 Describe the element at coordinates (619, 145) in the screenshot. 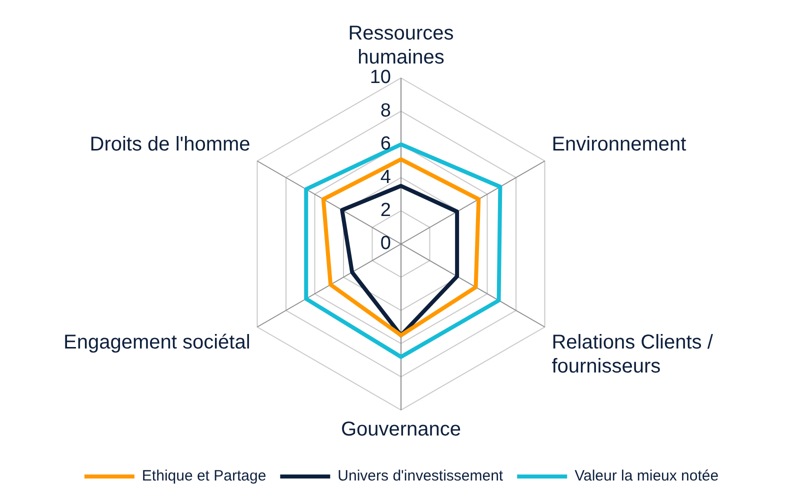

I see `spoke-label: Environnement` at that location.